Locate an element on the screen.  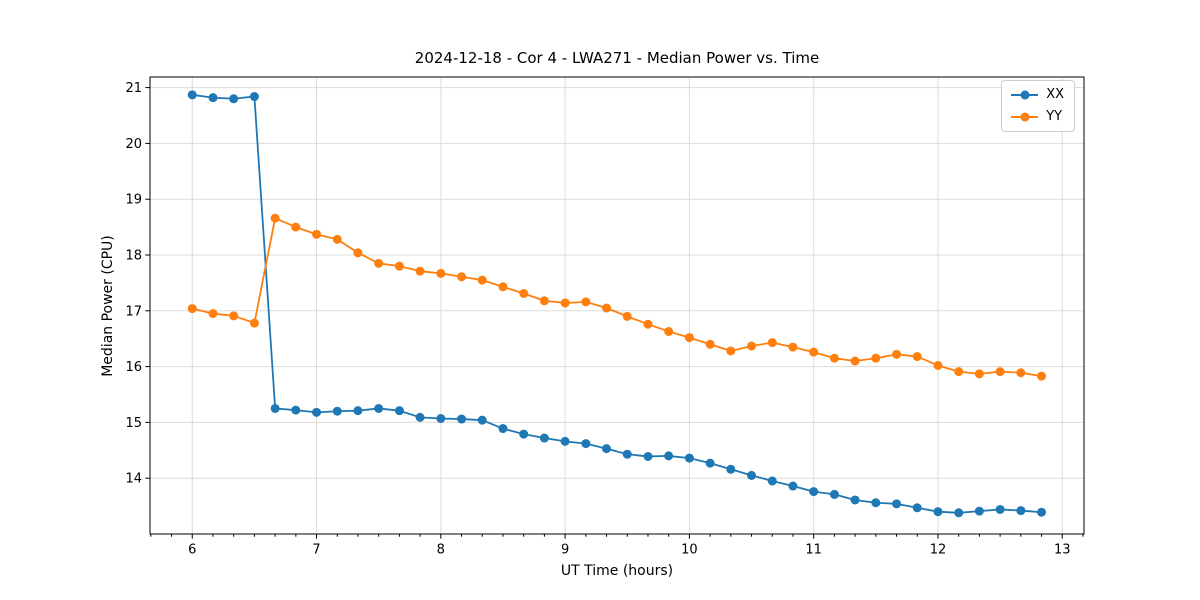
legend-marker-xx is located at coordinates (1025, 95).